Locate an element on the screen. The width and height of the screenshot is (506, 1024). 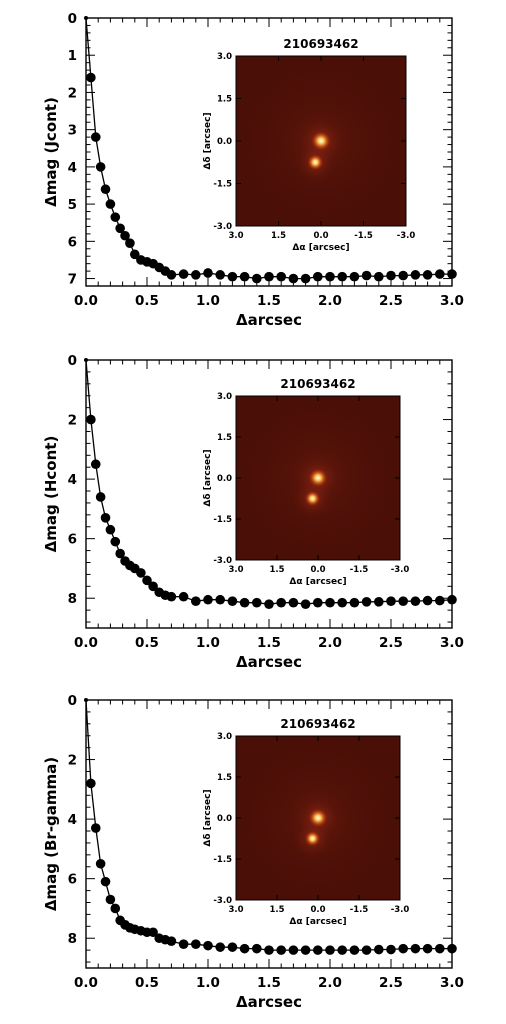
inset-x-tick-label: 3.0 is located at coordinates (235, 910).